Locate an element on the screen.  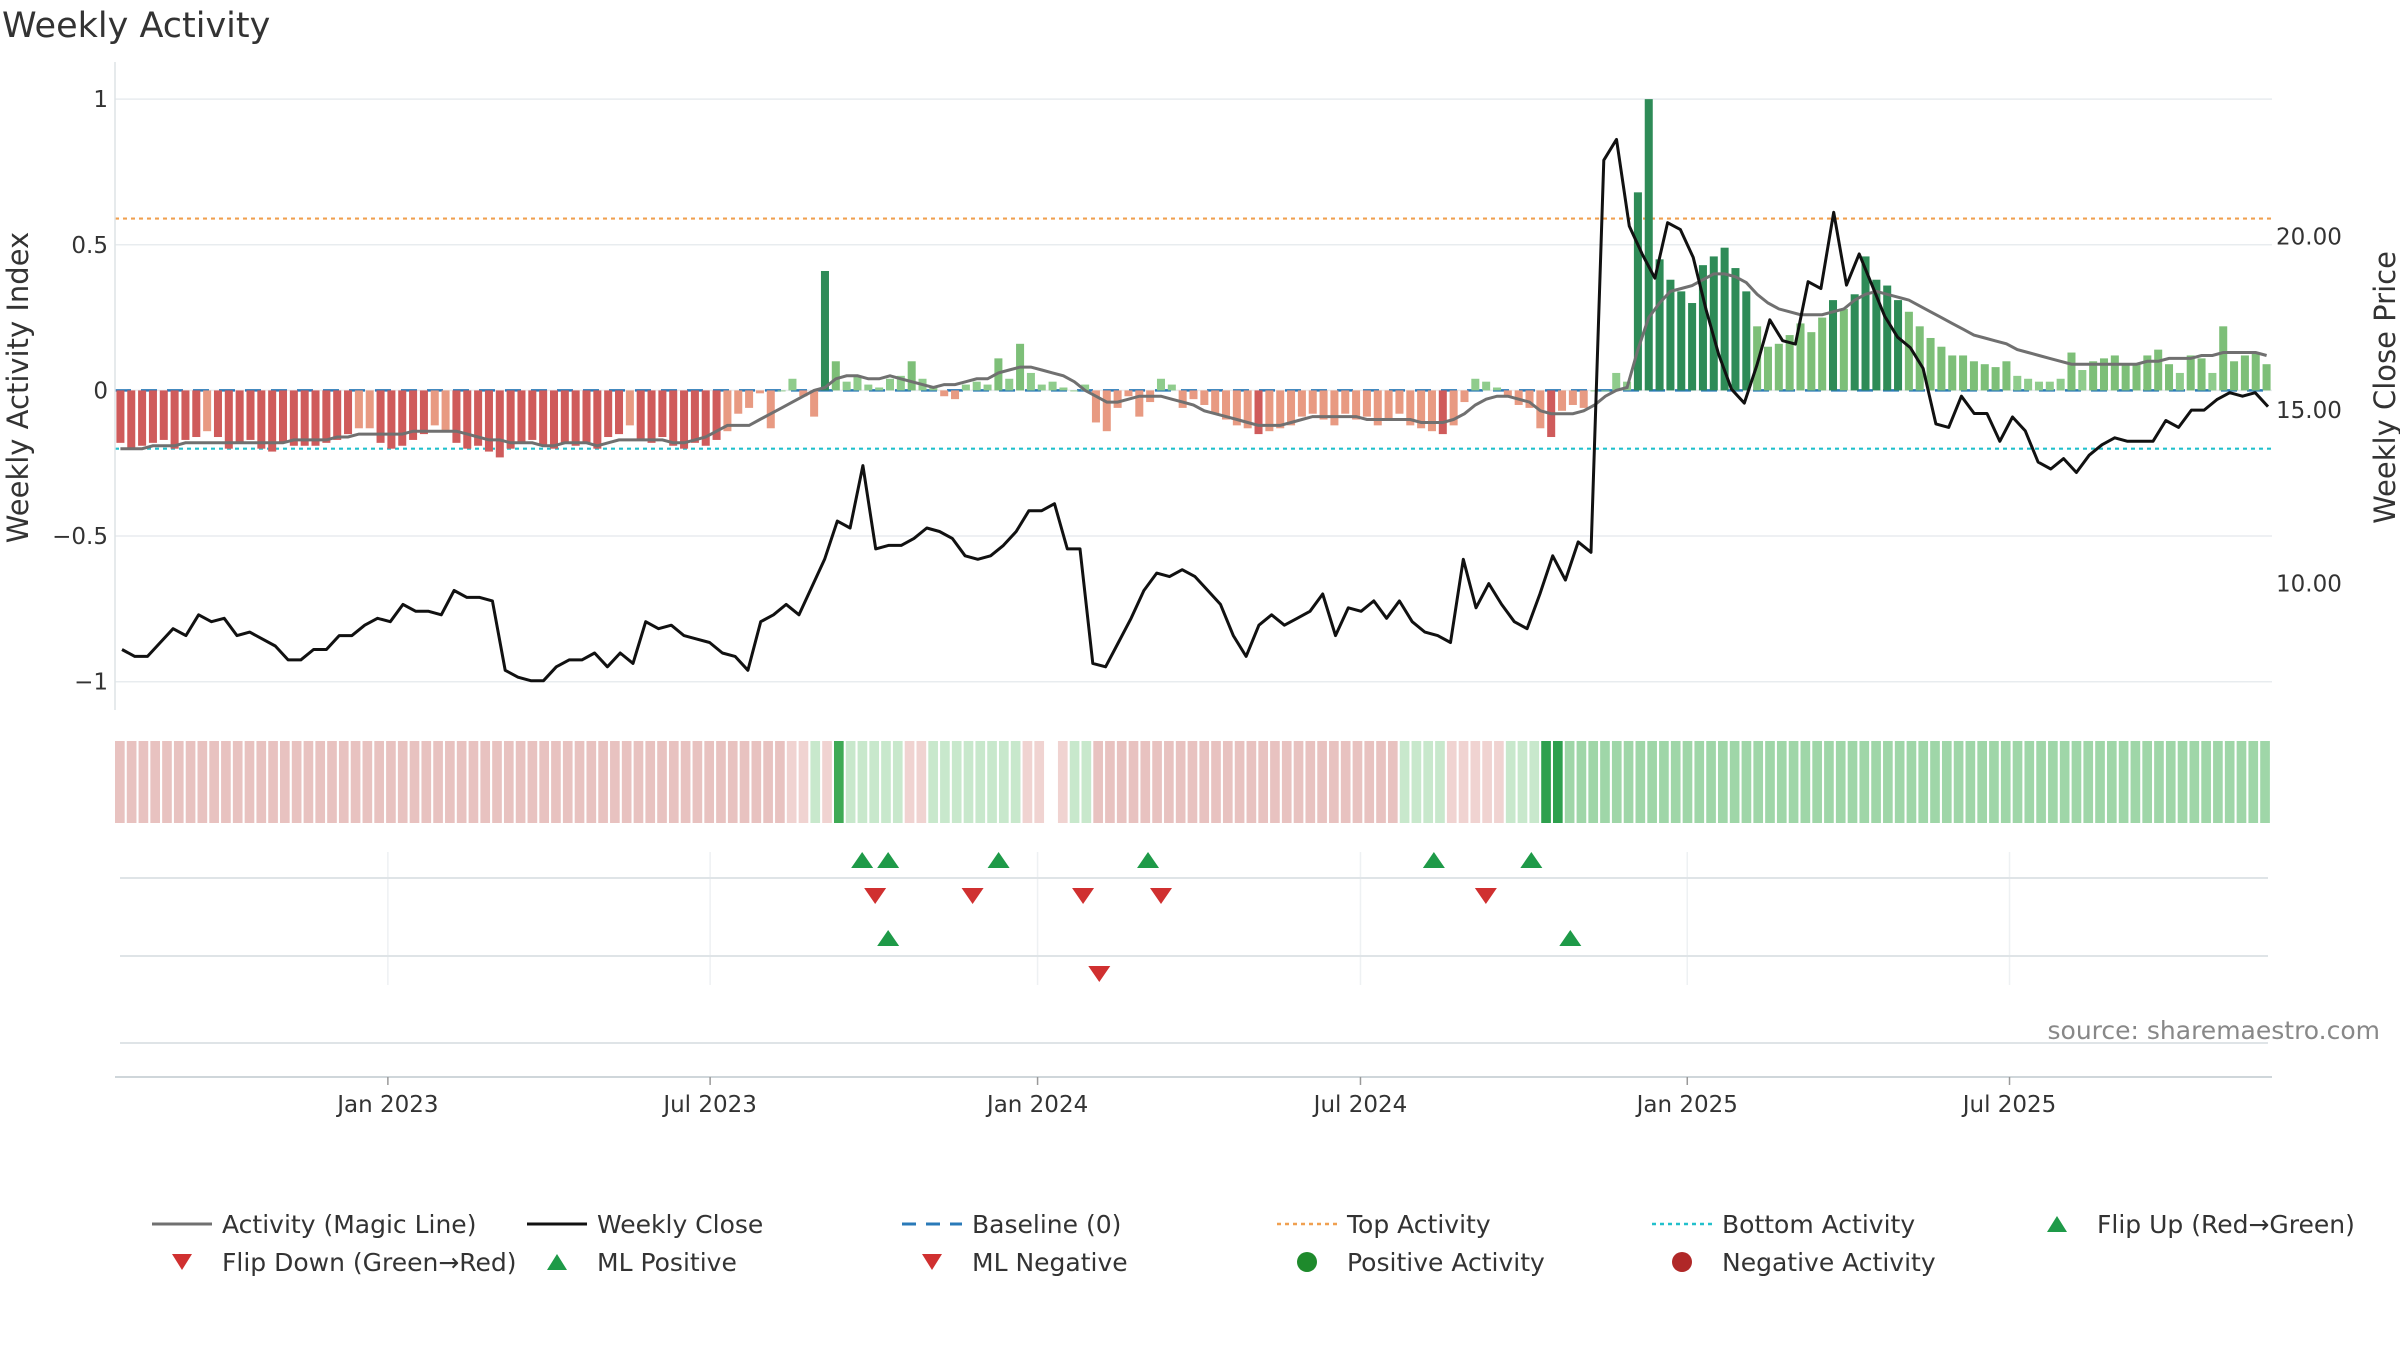
legend-item: ML Positive is located at coordinates (712, 1262).